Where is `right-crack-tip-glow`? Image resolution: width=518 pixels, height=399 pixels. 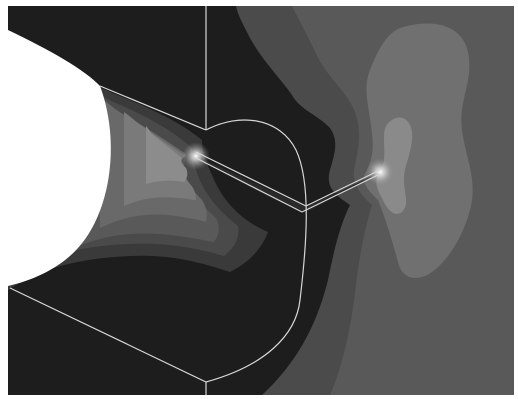 right-crack-tip-glow is located at coordinates (380, 172).